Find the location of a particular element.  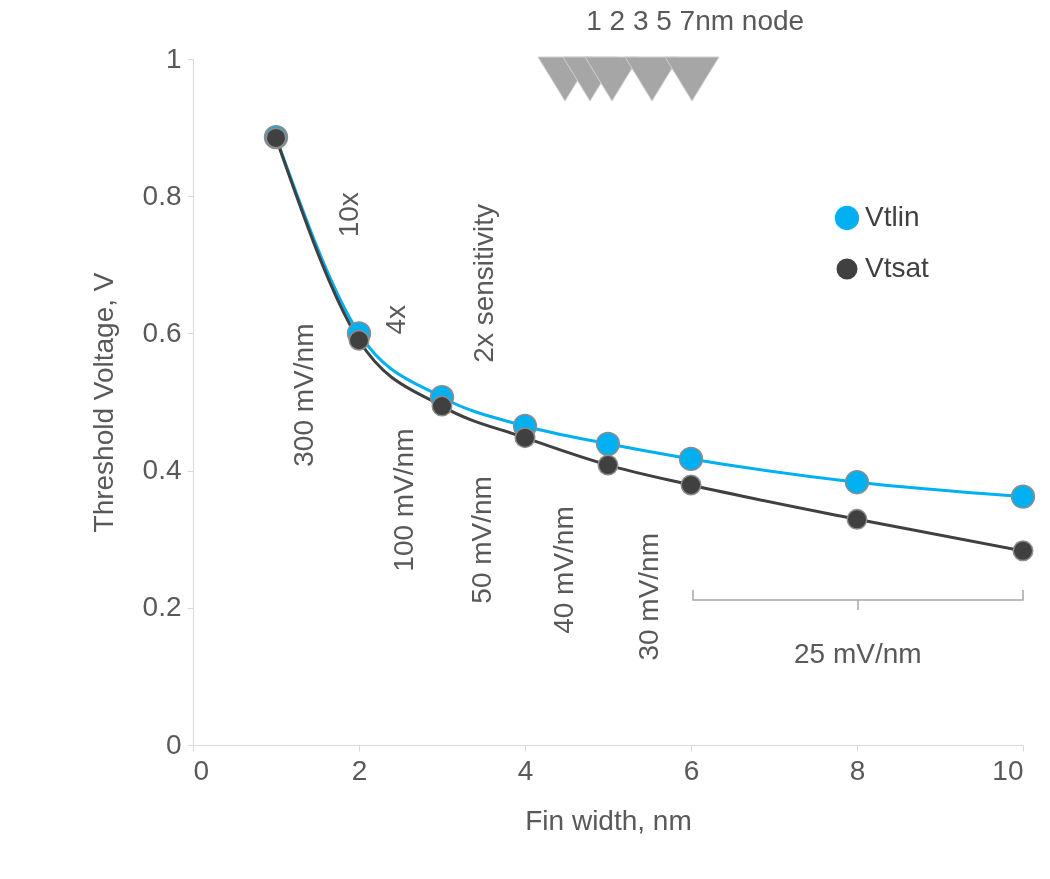

x-tick-label: 2 is located at coordinates (359, 770).